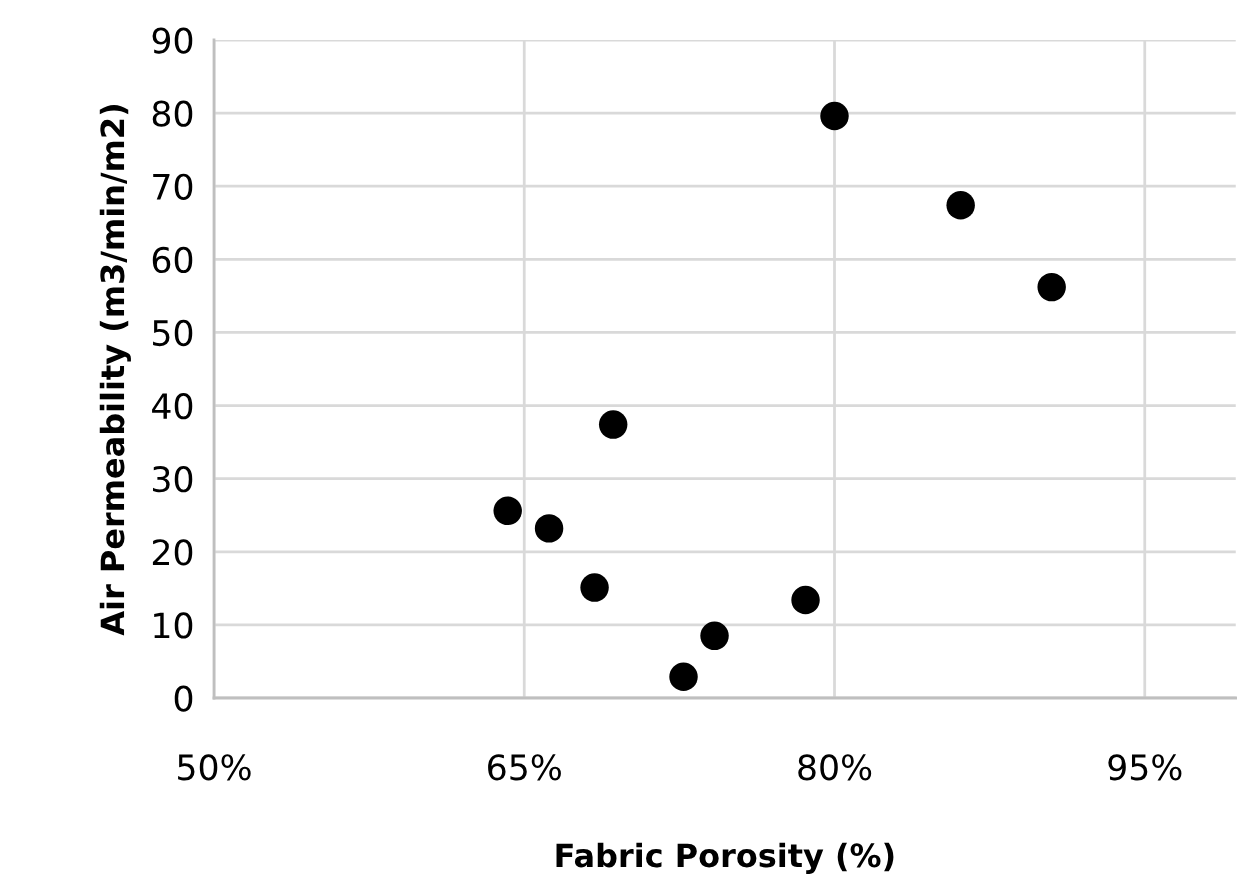  I want to click on y-tick-label: 60, so click(172, 260).